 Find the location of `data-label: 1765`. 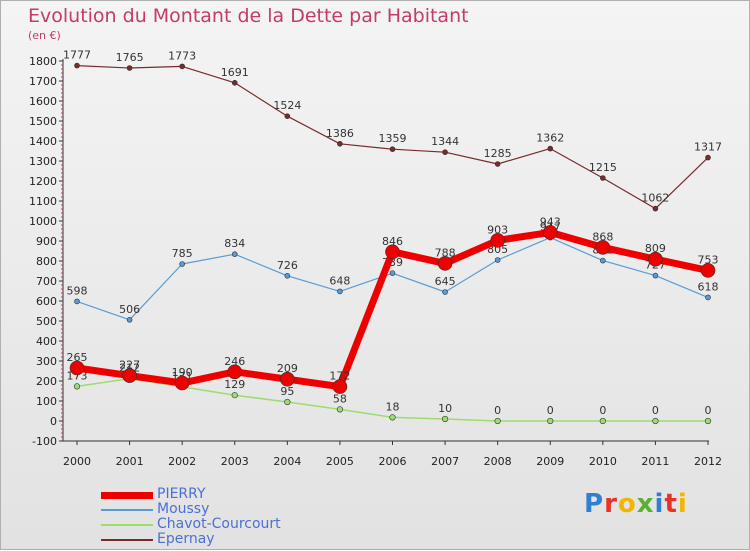

data-label: 1765 is located at coordinates (130, 57).